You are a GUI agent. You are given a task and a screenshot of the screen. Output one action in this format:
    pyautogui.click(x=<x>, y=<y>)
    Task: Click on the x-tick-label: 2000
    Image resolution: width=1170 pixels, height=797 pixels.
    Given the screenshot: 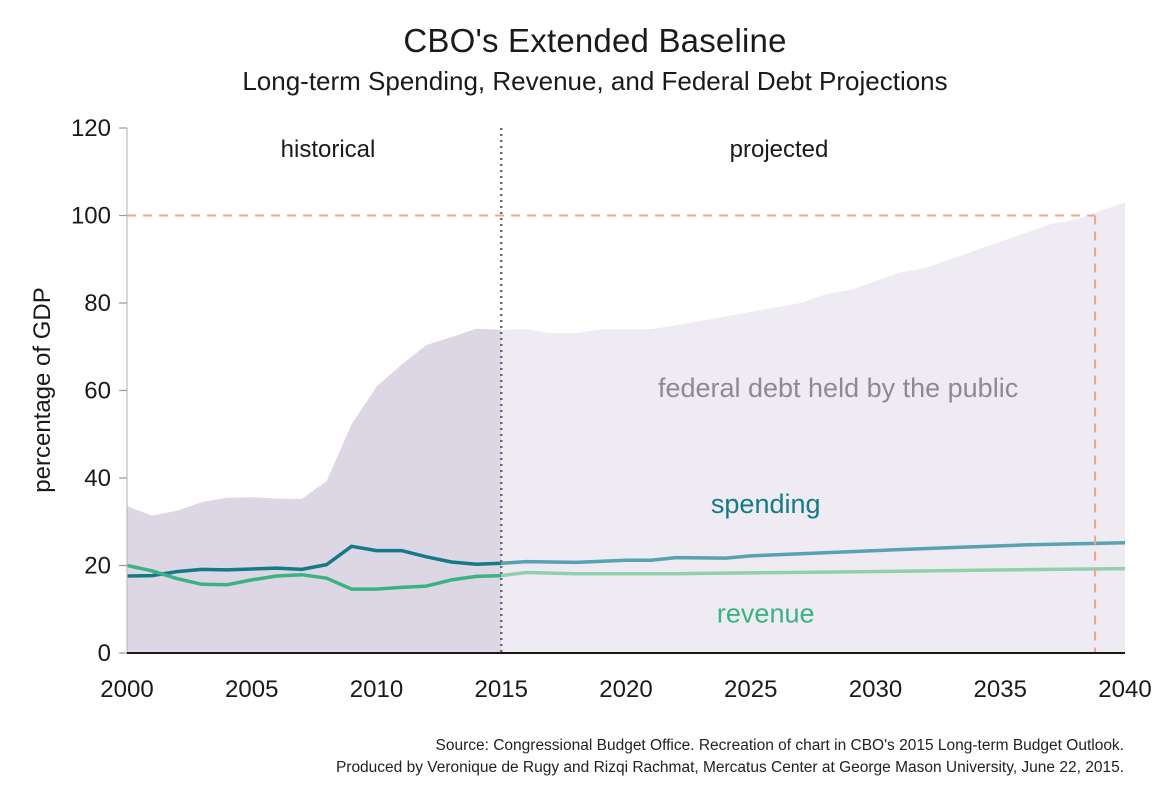 What is the action you would take?
    pyautogui.click(x=126, y=689)
    